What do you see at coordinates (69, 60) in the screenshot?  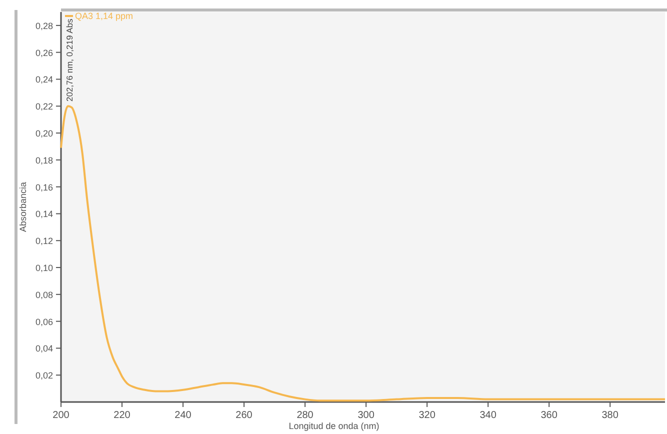 I see `annotation: 202,76 nm, 0,219 Abs` at bounding box center [69, 60].